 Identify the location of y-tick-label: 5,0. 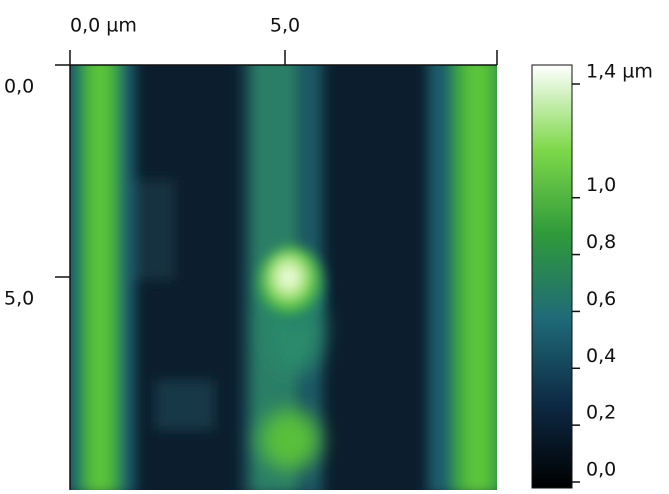
(19, 299).